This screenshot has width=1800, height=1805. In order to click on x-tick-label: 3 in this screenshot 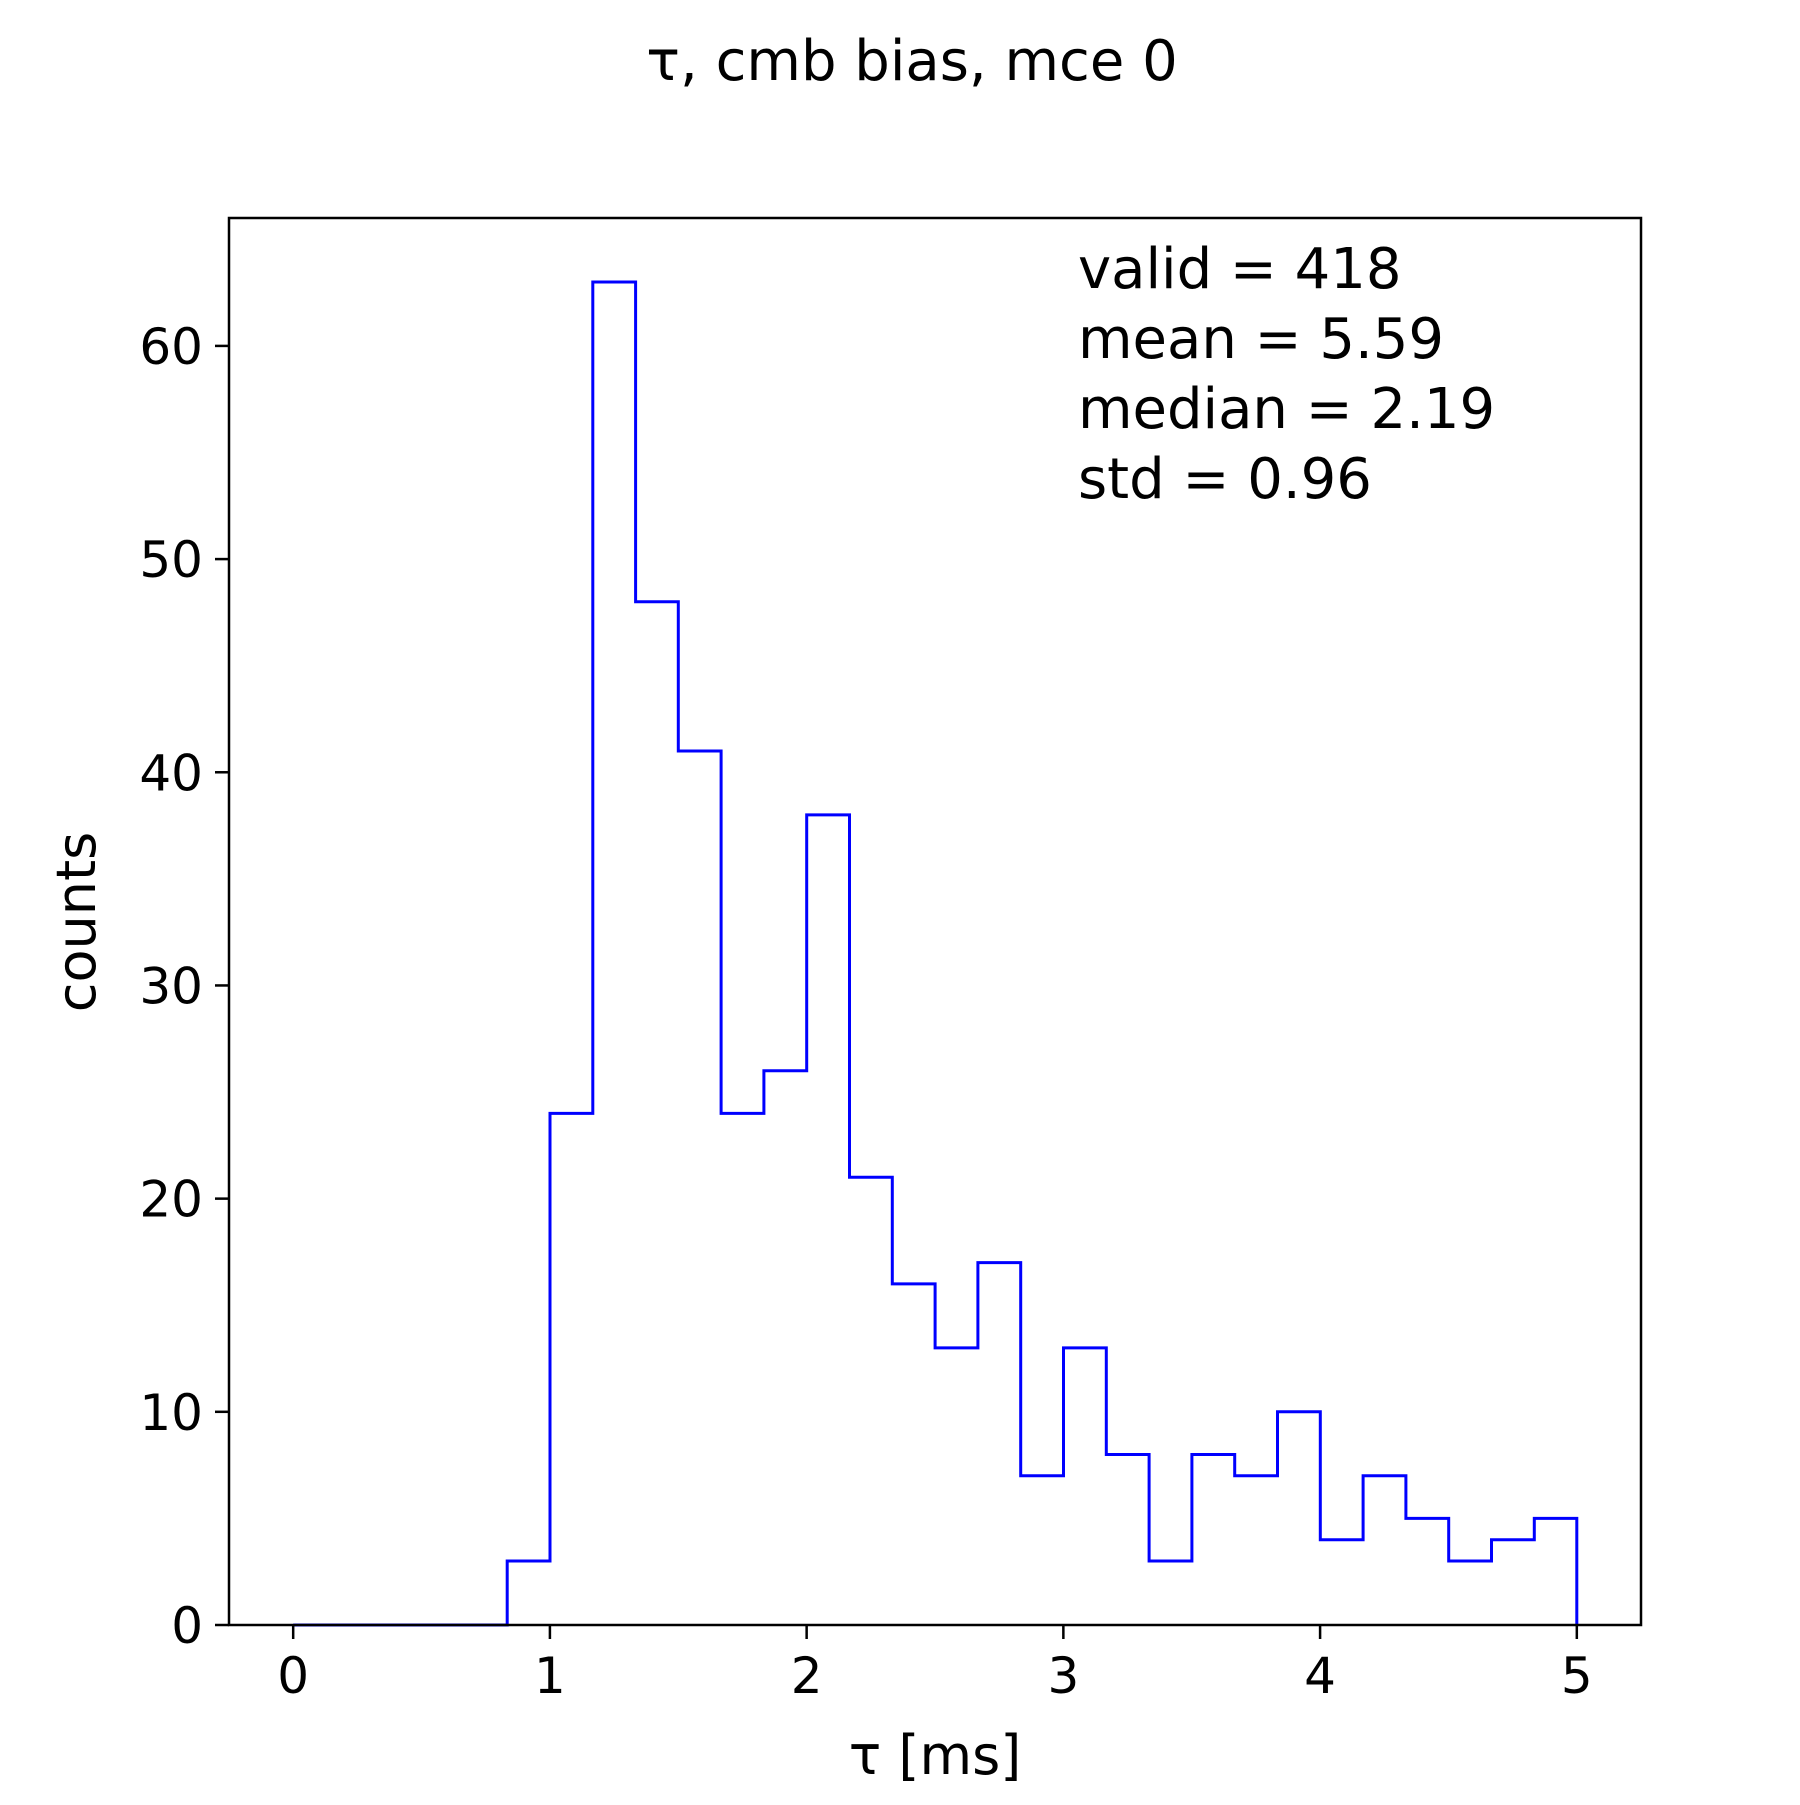, I will do `click(1063, 1676)`.